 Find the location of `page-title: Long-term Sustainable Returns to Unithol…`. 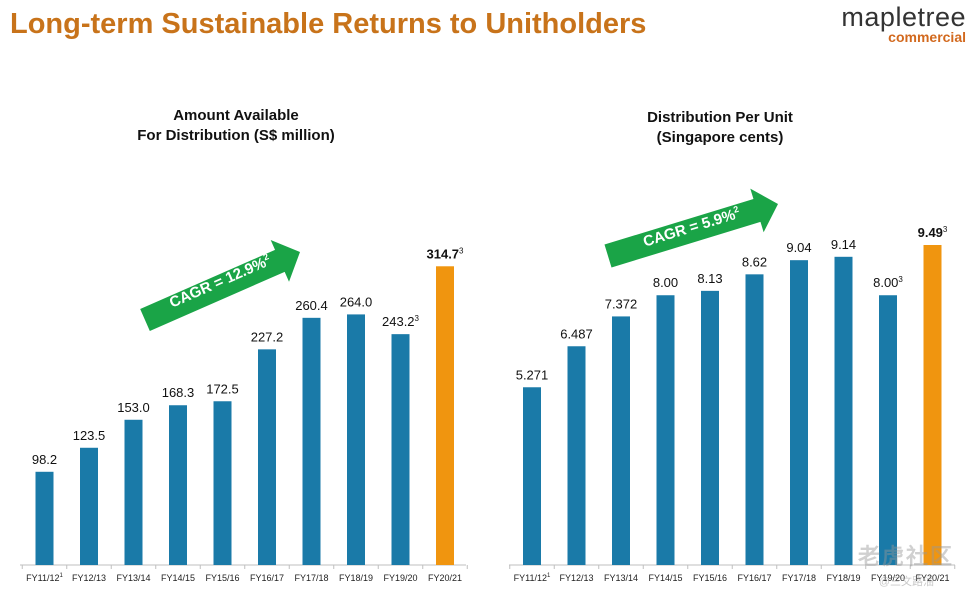

page-title: Long-term Sustainable Returns to Unithol… is located at coordinates (328, 24).